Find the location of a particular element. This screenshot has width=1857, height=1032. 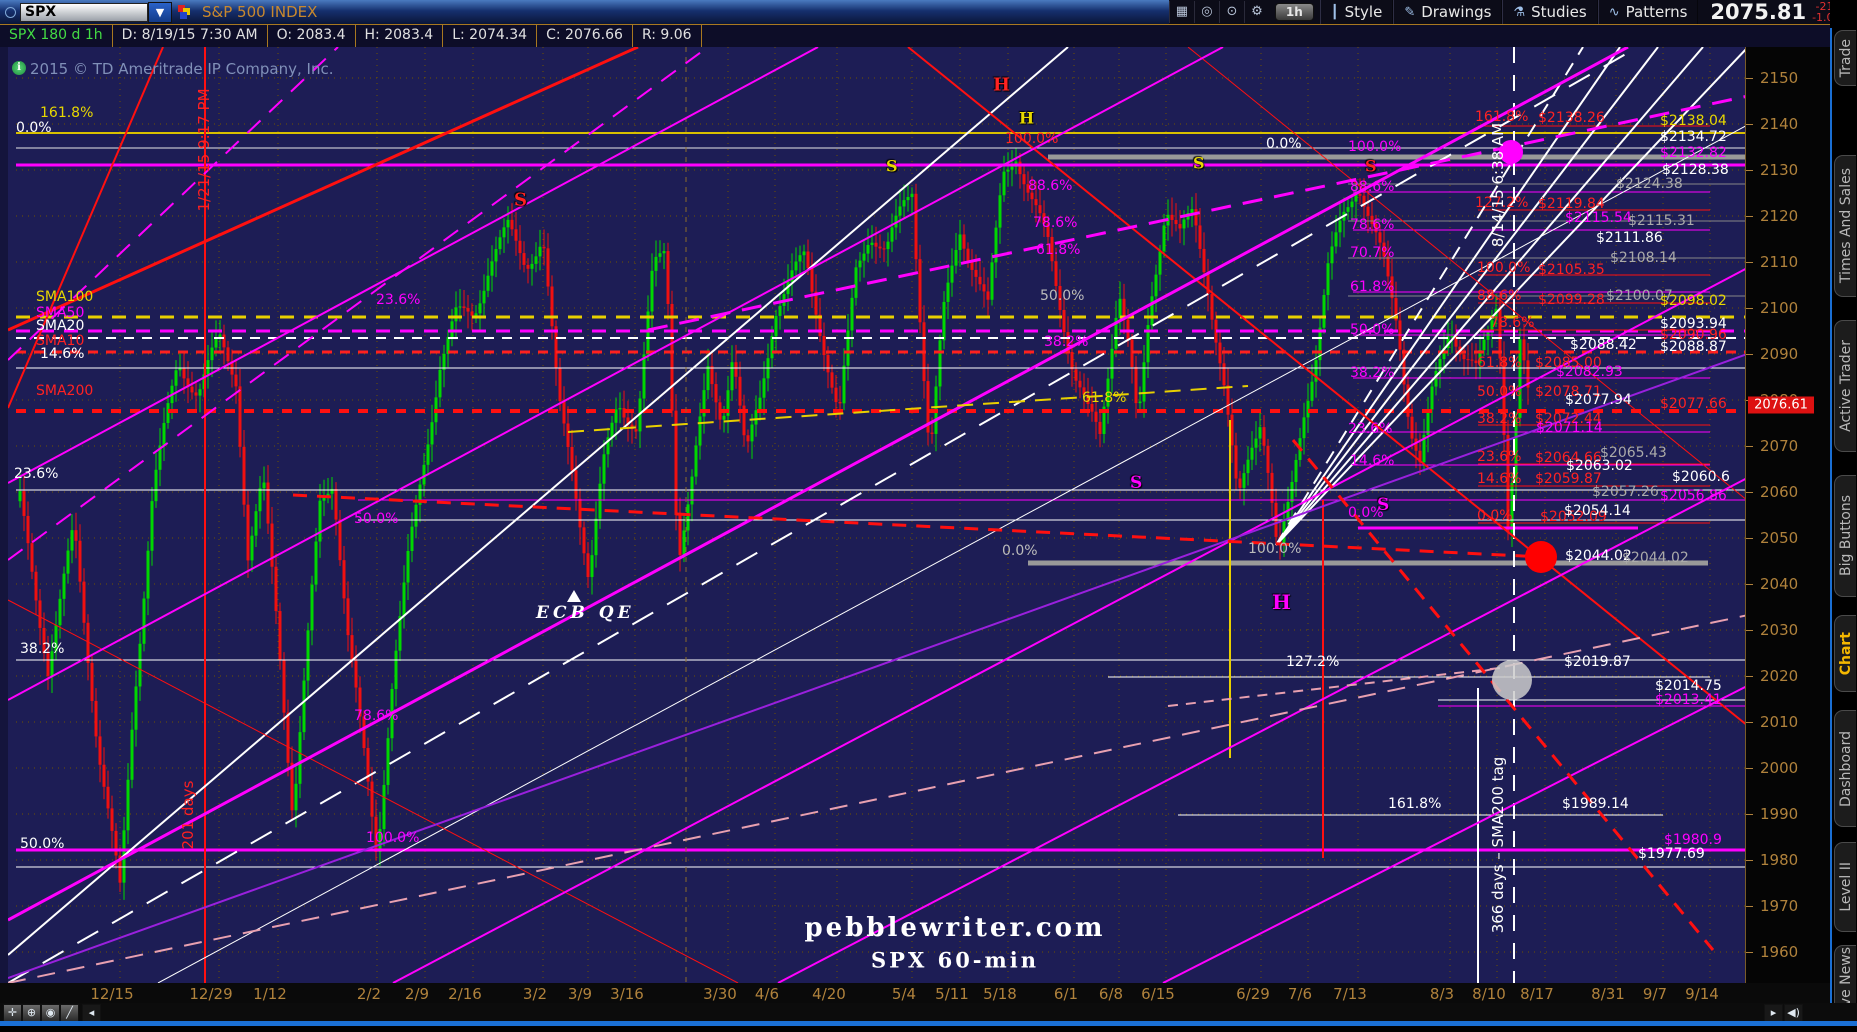

studies-button: ⚗ Studies is located at coordinates (1550, 12).